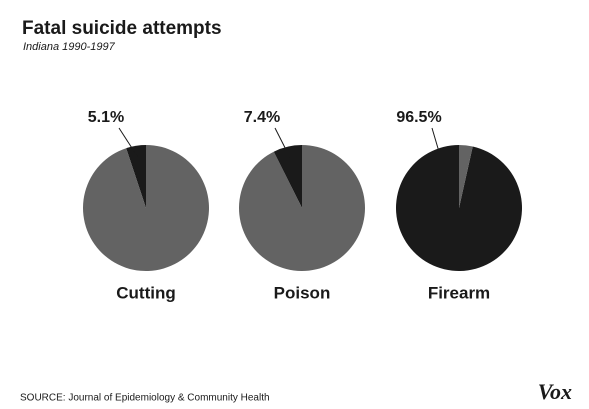  Describe the element at coordinates (302, 292) in the screenshot. I see `pie-label: Poison` at that location.